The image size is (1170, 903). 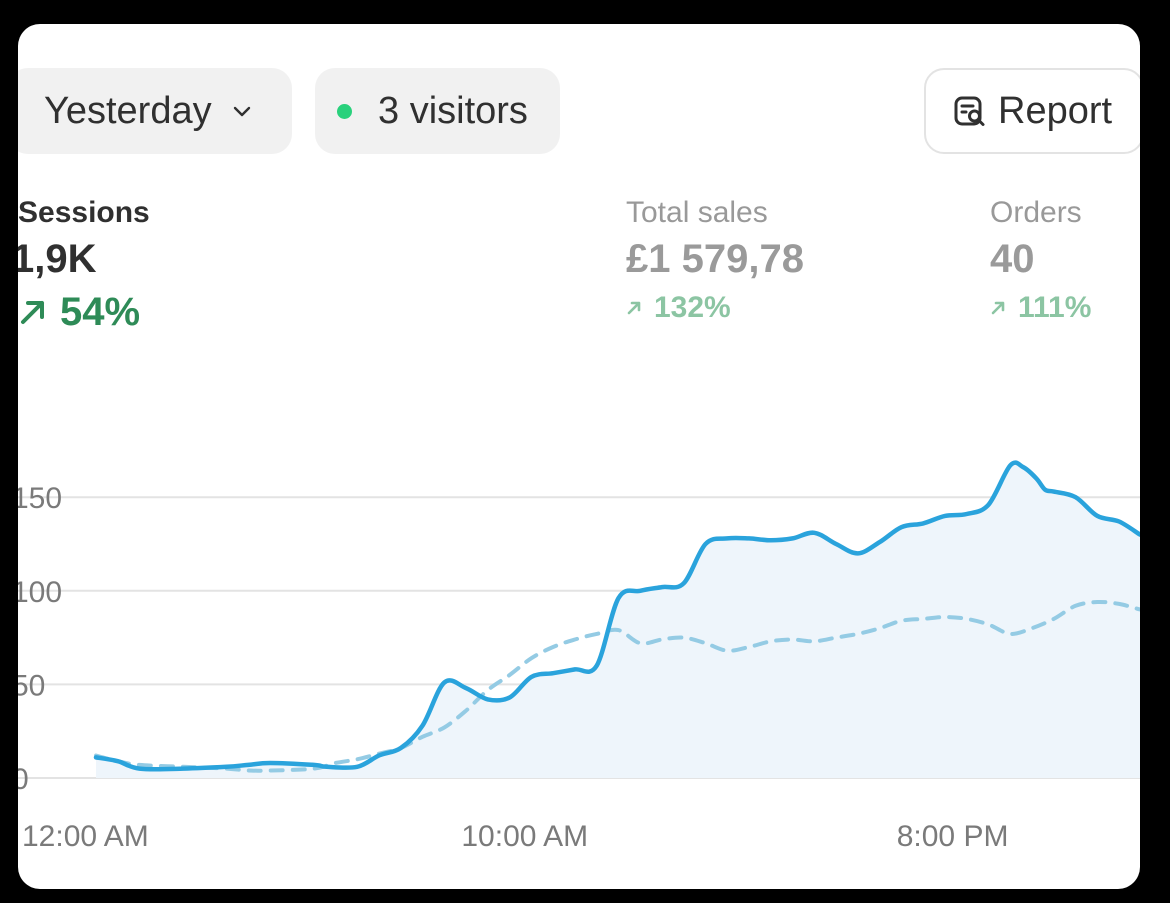 I want to click on orders-change: 111%, so click(x=1040, y=308).